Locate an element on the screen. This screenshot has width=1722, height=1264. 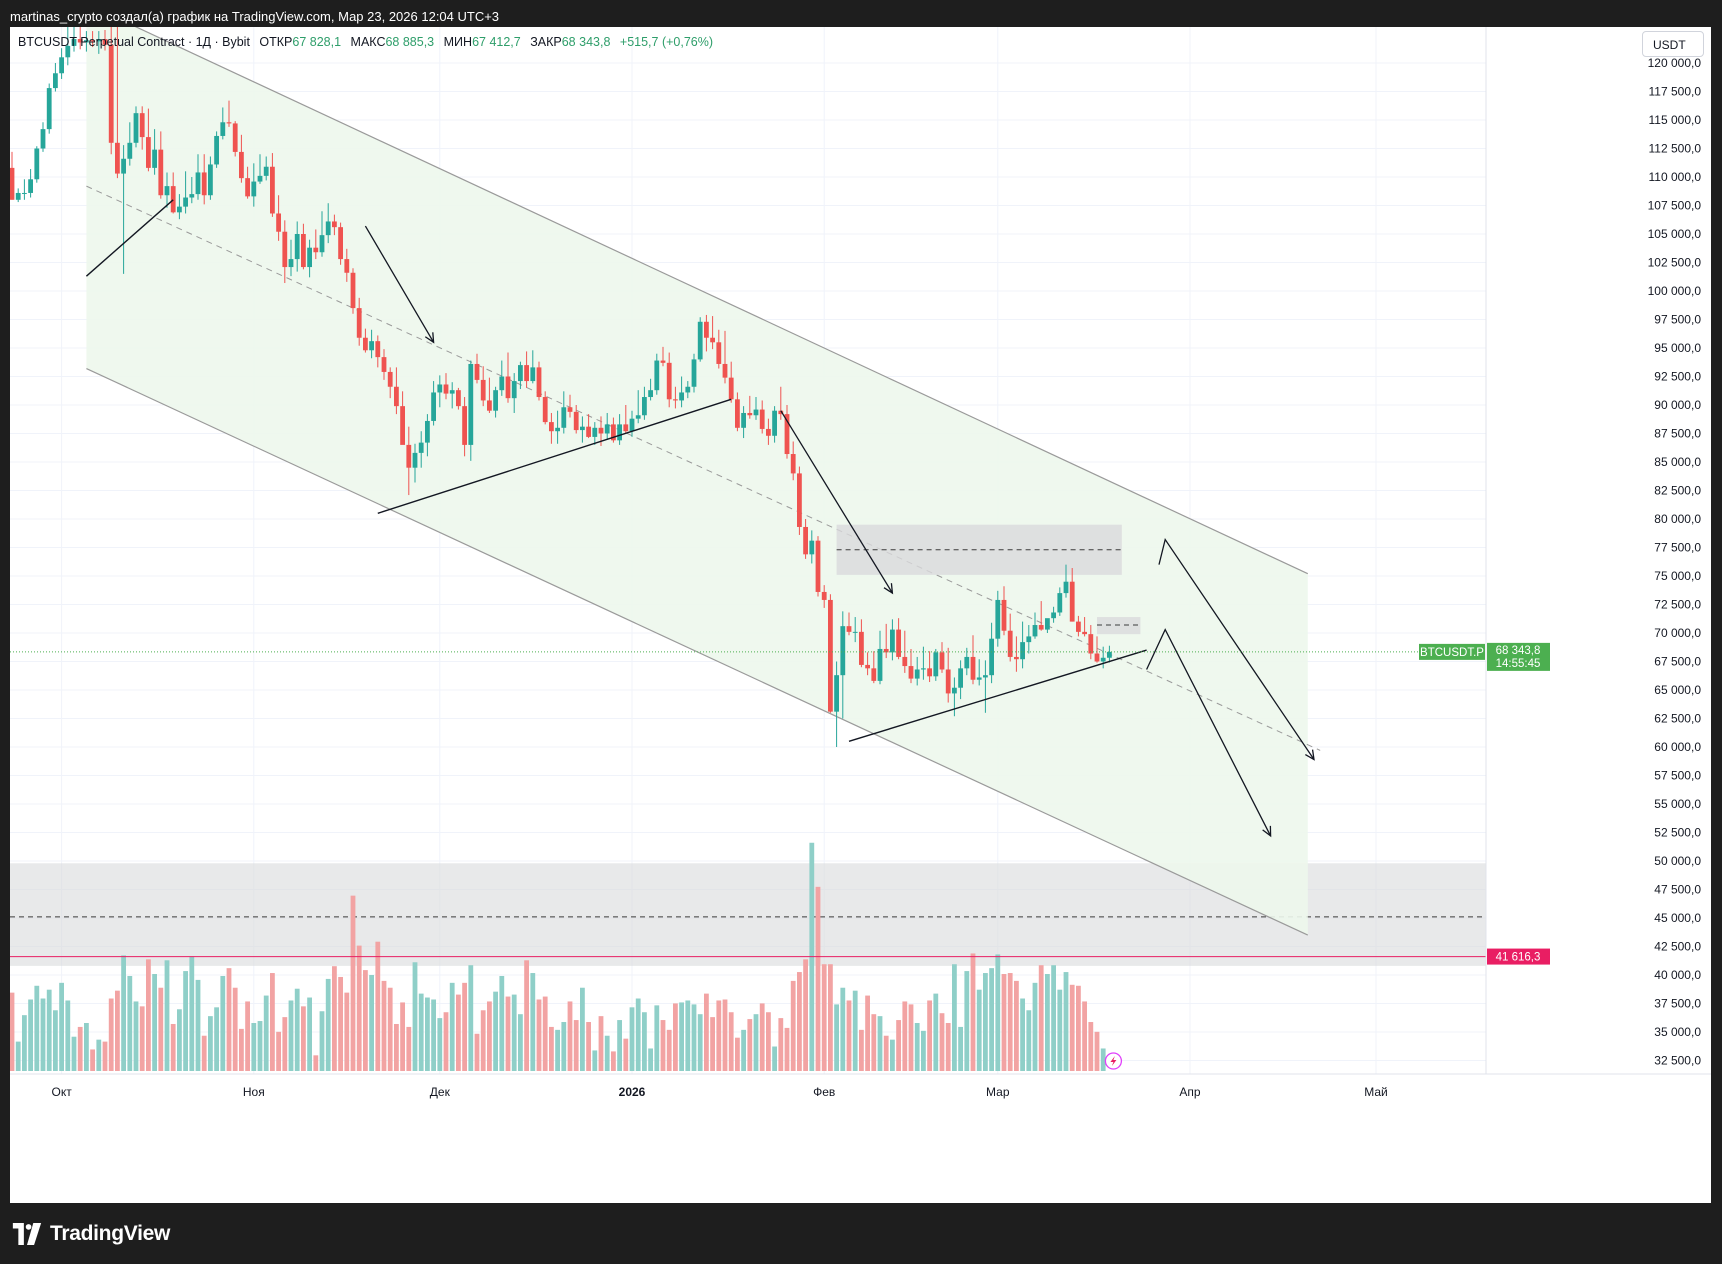
tradingview-logo: TradingView is located at coordinates (91, 1234).